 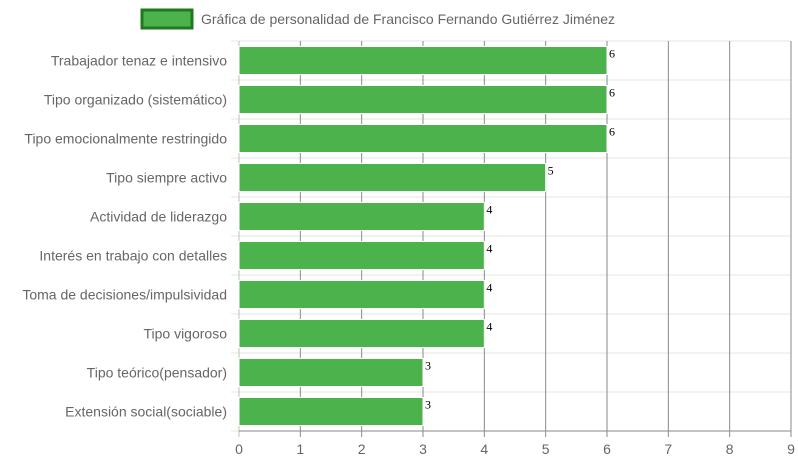 What do you see at coordinates (551, 171) in the screenshot?
I see `bar-value-label: 5` at bounding box center [551, 171].